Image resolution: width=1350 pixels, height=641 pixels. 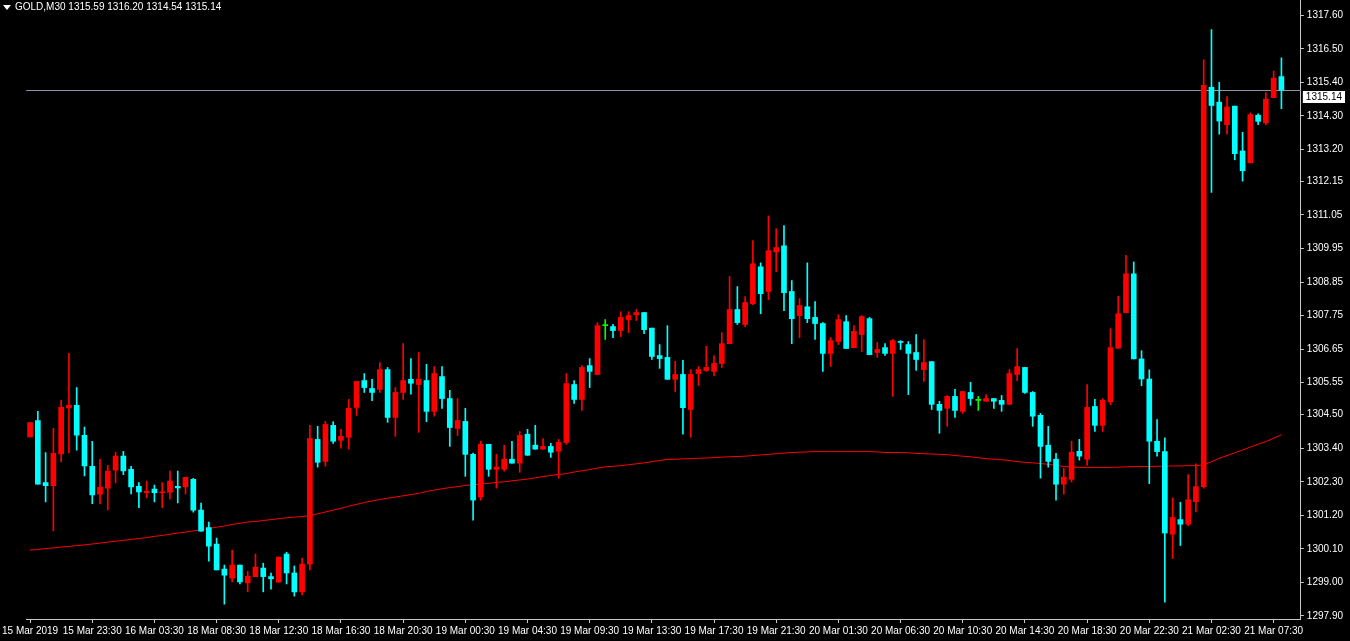 I want to click on x-tick-label: 18 Mar 12:30, so click(x=279, y=630).